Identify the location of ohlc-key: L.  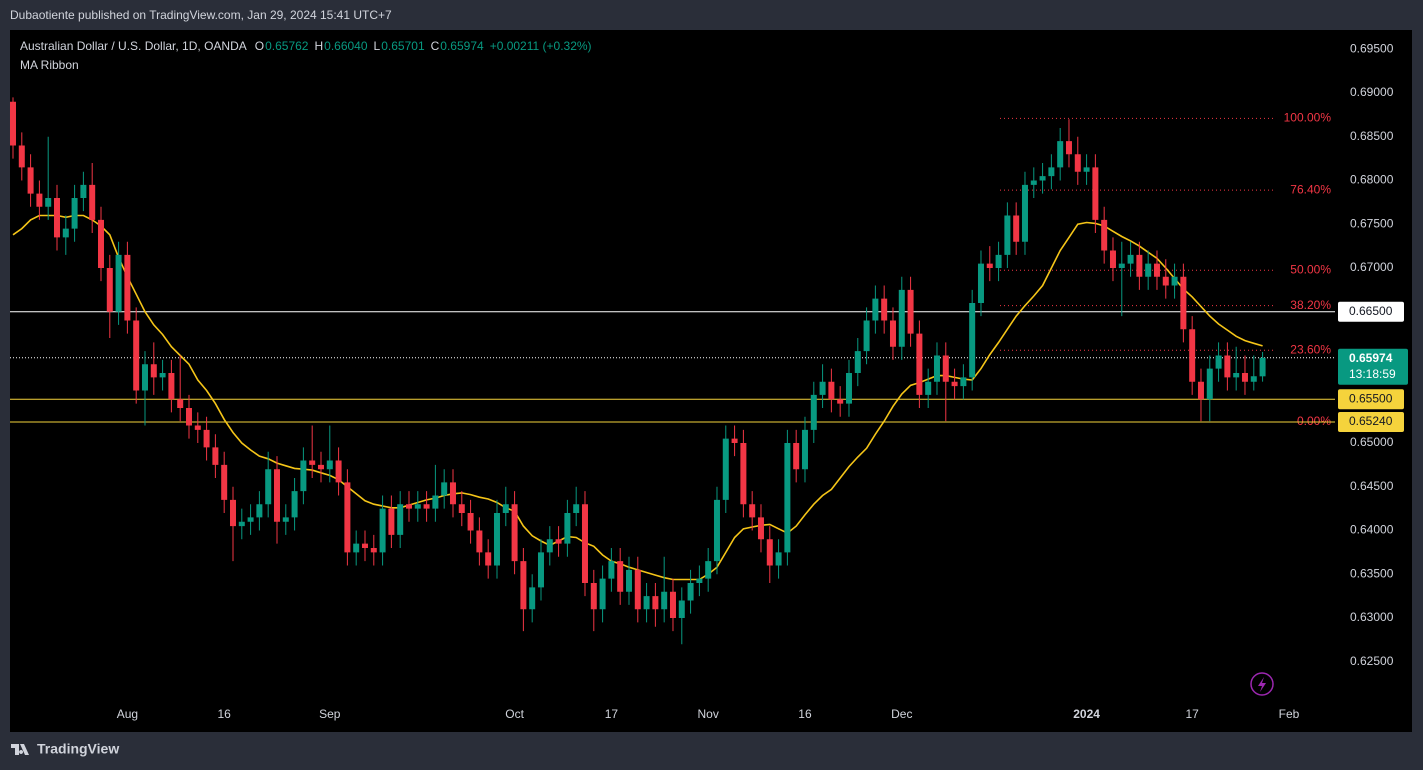
(377, 46).